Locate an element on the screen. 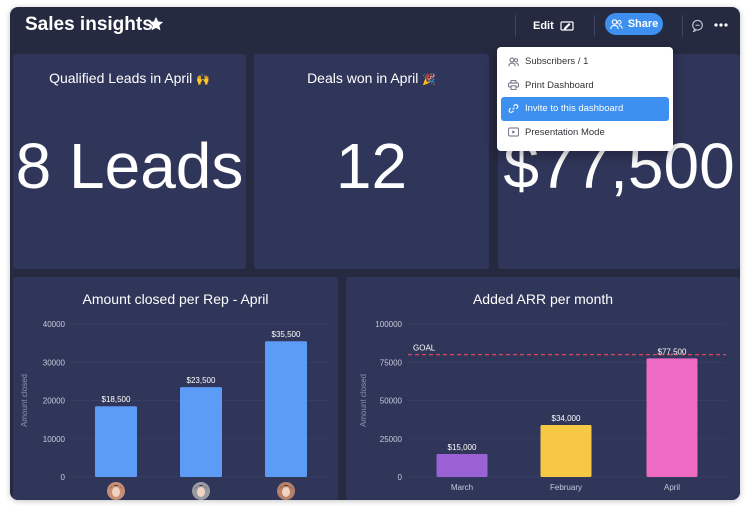 The width and height of the screenshot is (750, 513). widget-qualified-leads: Qualified Leads in April 🙌 8 Leads is located at coordinates (129, 161).